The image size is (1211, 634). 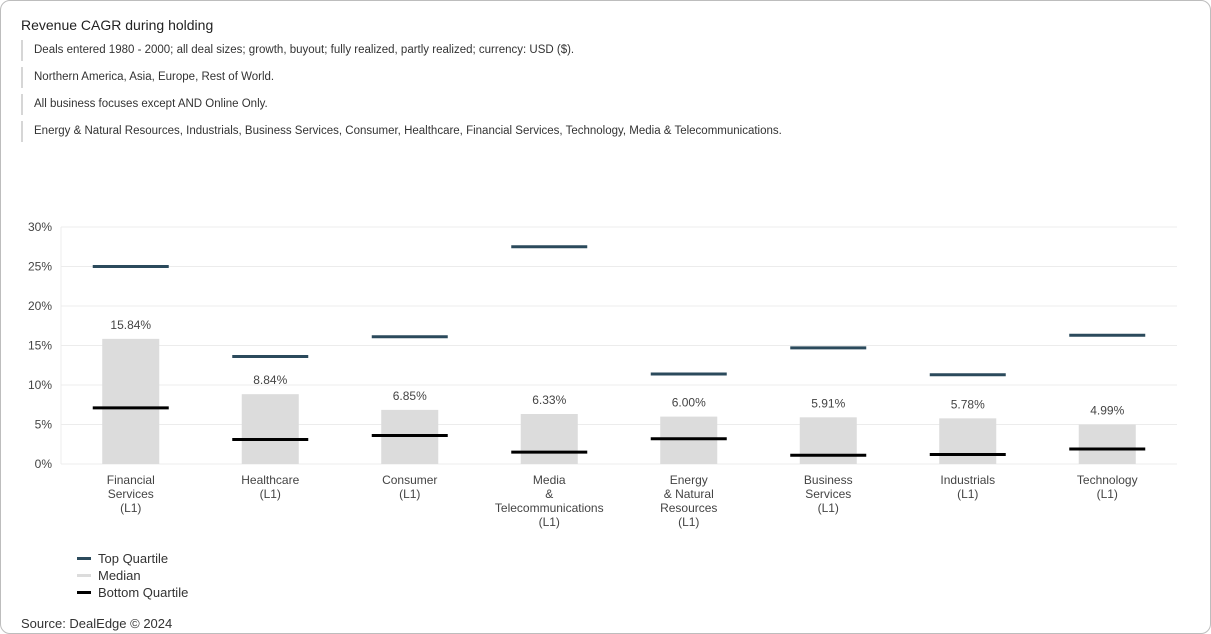 What do you see at coordinates (130, 325) in the screenshot?
I see `median-label-0: 15.84%` at bounding box center [130, 325].